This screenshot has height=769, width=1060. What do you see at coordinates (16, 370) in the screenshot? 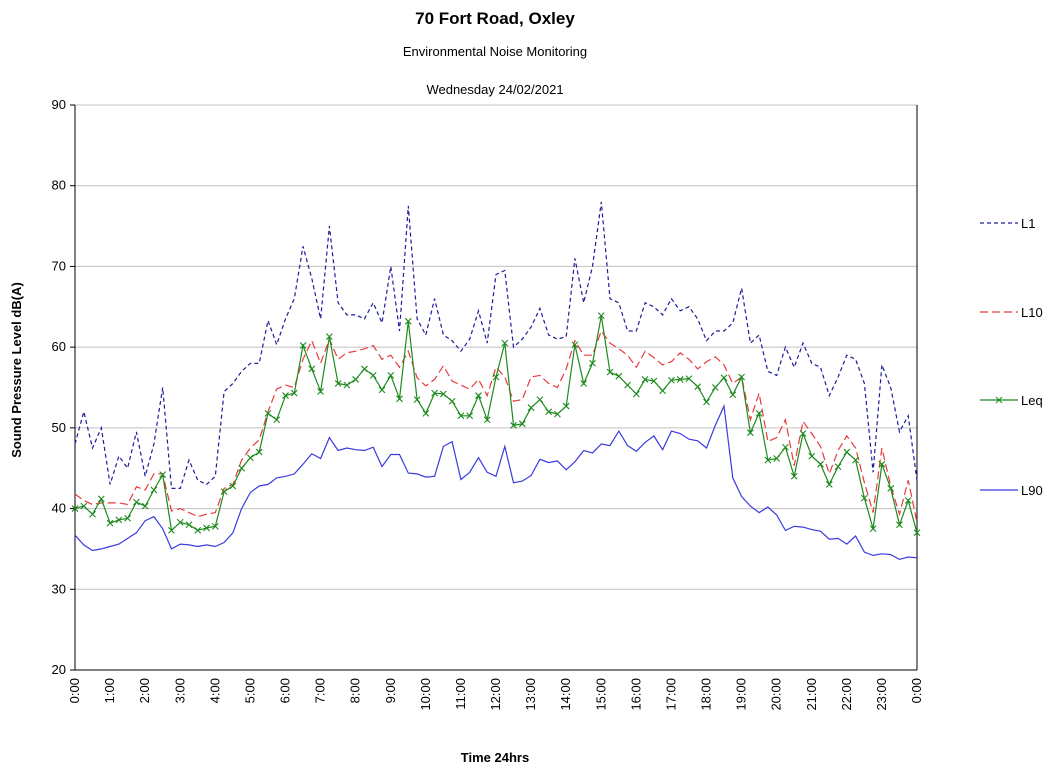
I see `y-axis-label: Sound Pressure Level dB(A)` at bounding box center [16, 370].